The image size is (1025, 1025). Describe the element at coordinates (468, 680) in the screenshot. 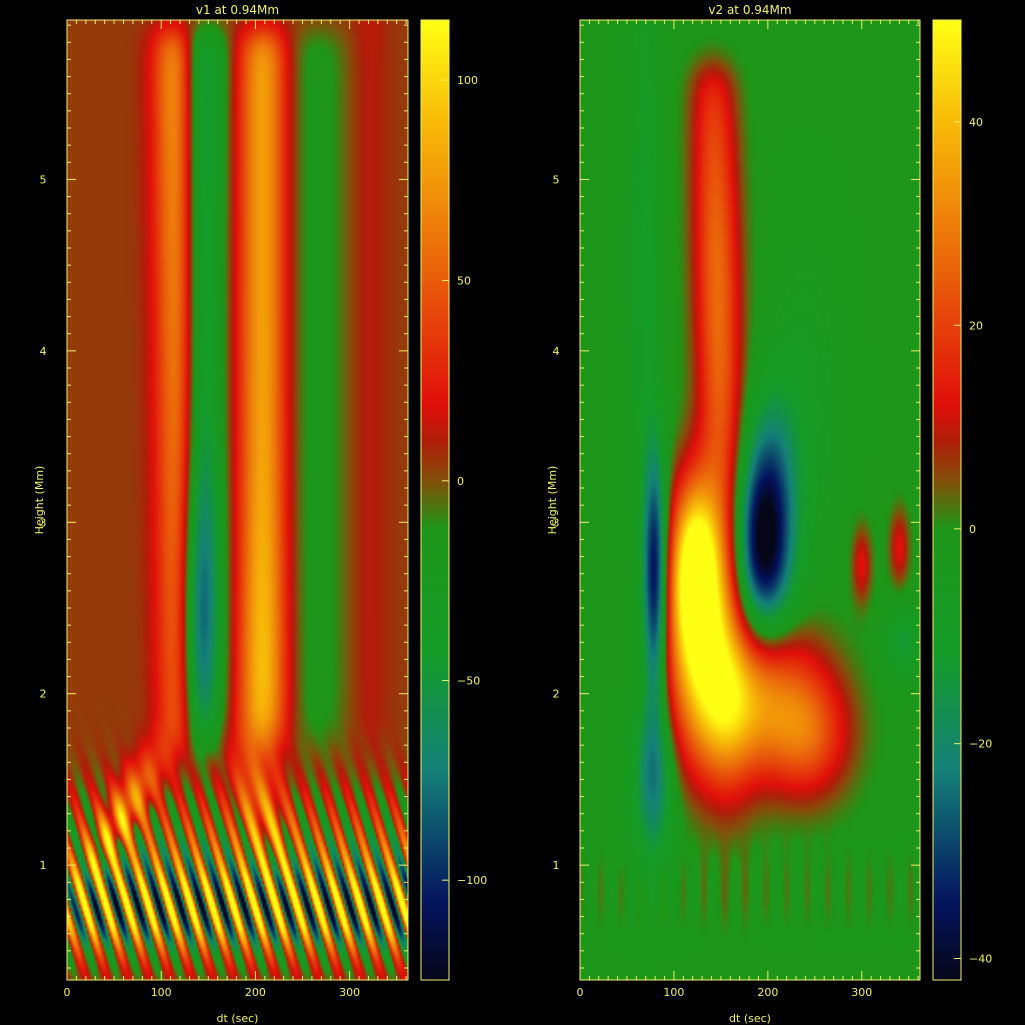

I see `colorbar-tick-label: −50` at that location.